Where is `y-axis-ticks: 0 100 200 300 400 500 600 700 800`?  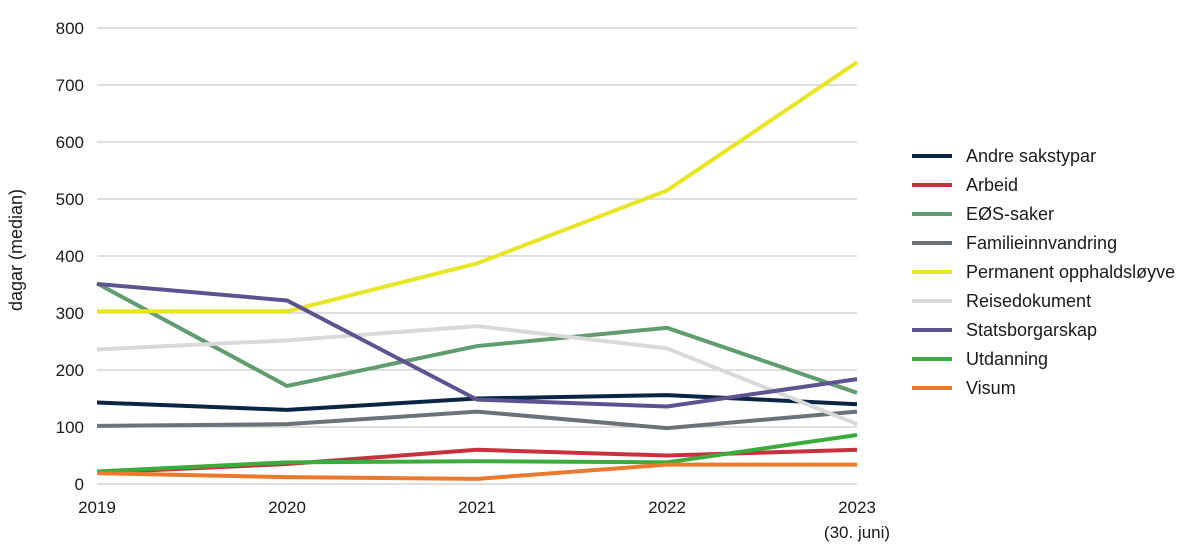
y-axis-ticks: 0 100 200 300 400 500 600 700 800 is located at coordinates (70, 256).